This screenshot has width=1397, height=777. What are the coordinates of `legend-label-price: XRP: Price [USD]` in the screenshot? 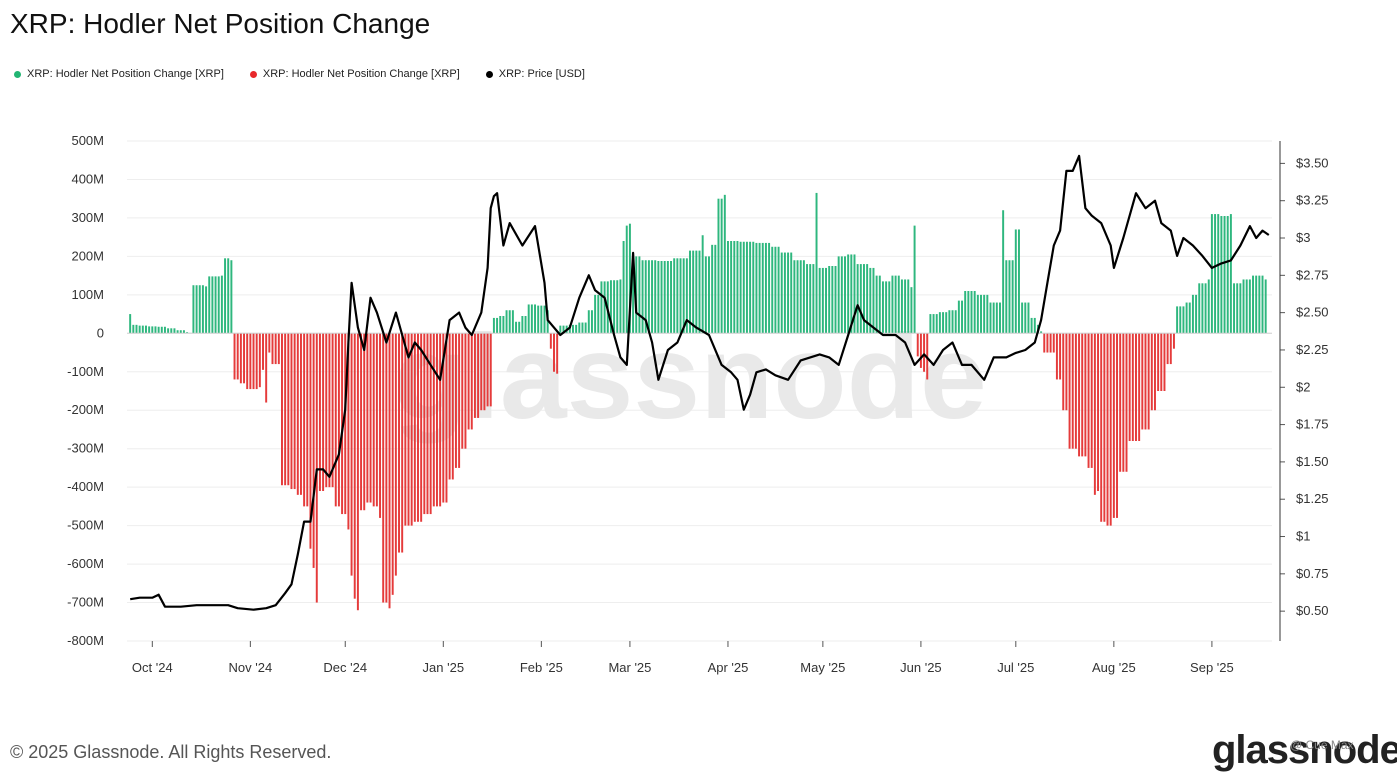 It's located at (541, 74).